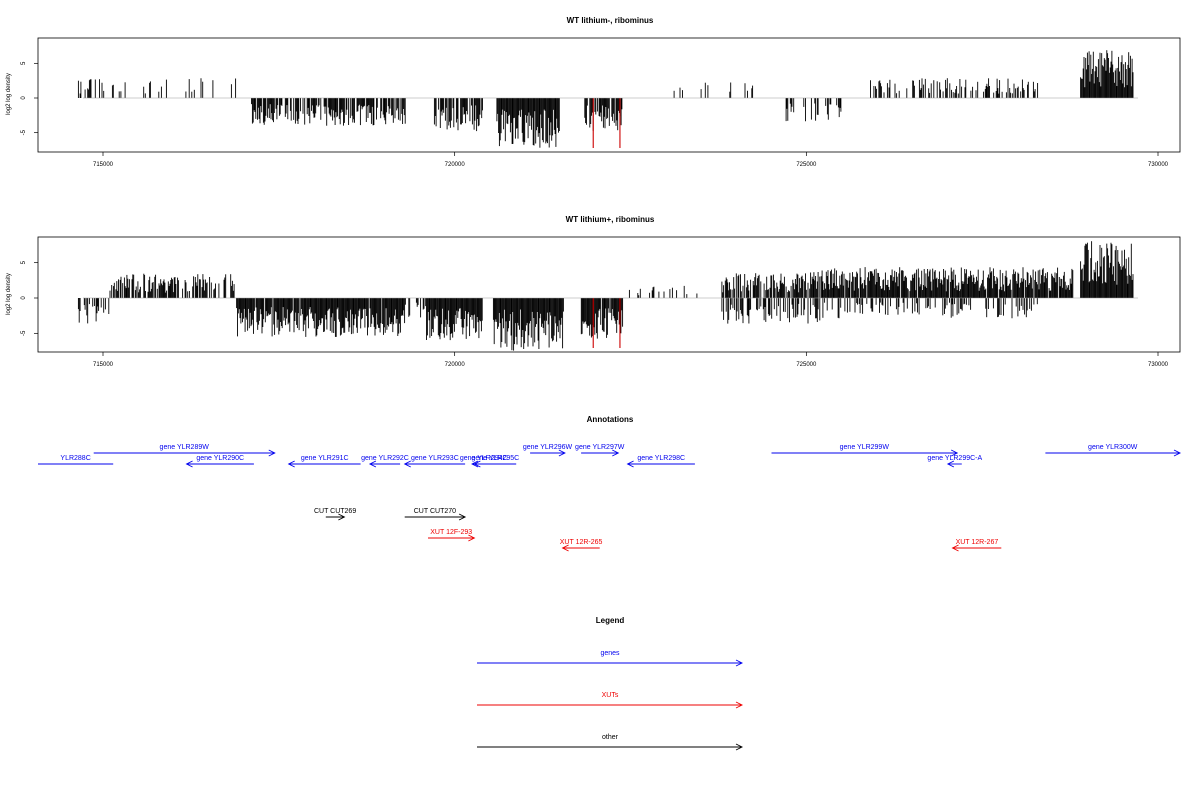 This screenshot has width=1200, height=800. I want to click on annotation-feature: gene YLR293C, so click(434, 461).